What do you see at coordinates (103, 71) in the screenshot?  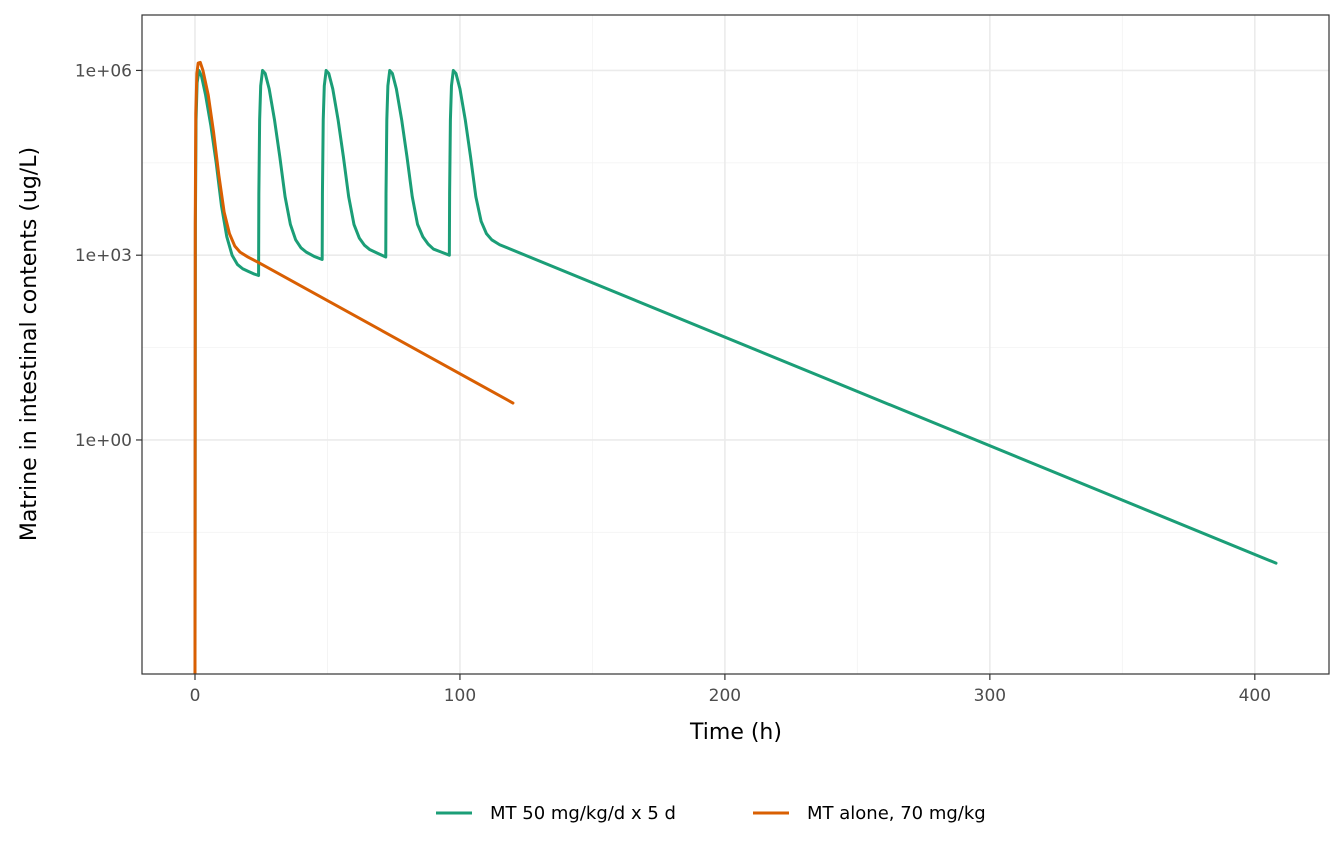 I see `y-tick-label: 1e+06` at bounding box center [103, 71].